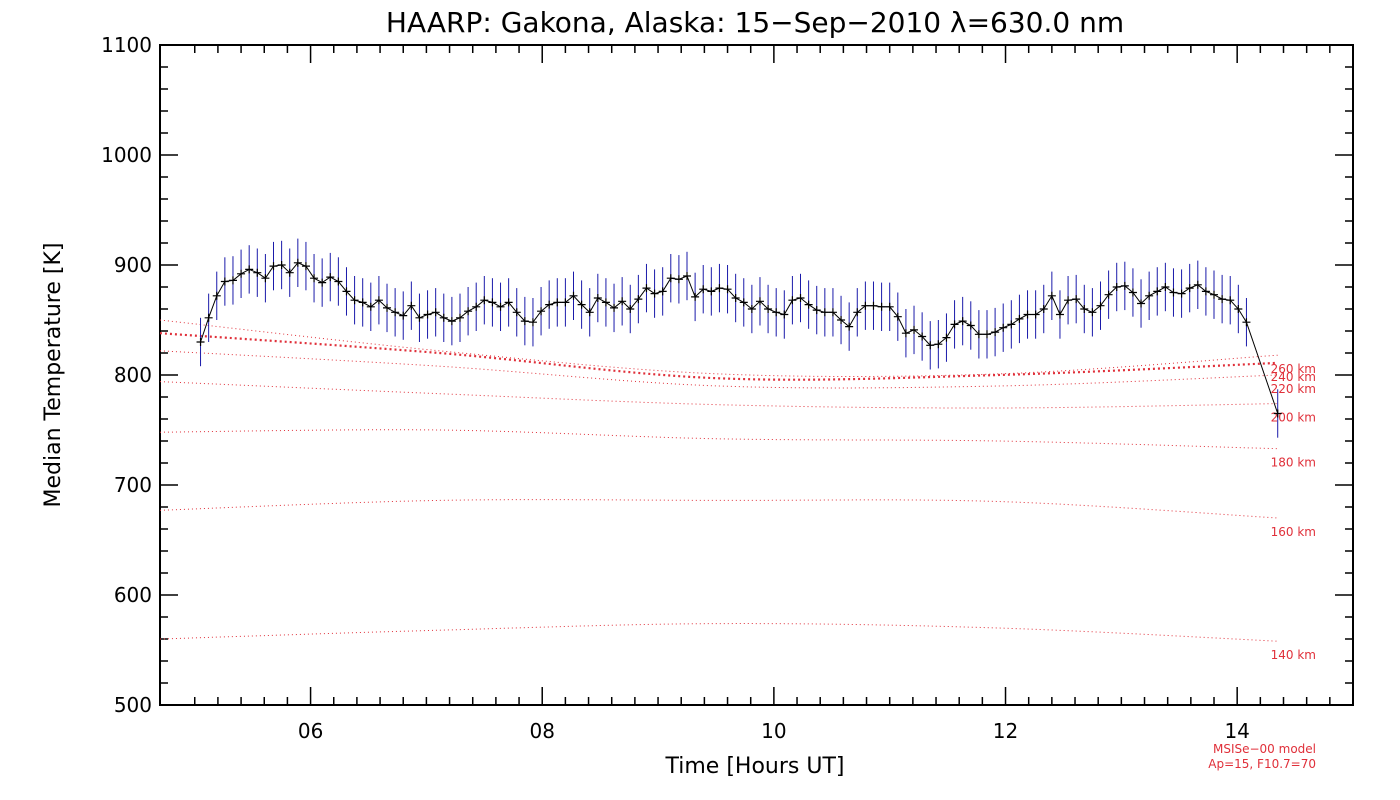  Describe the element at coordinates (1005, 731) in the screenshot. I see `x-tick-label: 12` at that location.